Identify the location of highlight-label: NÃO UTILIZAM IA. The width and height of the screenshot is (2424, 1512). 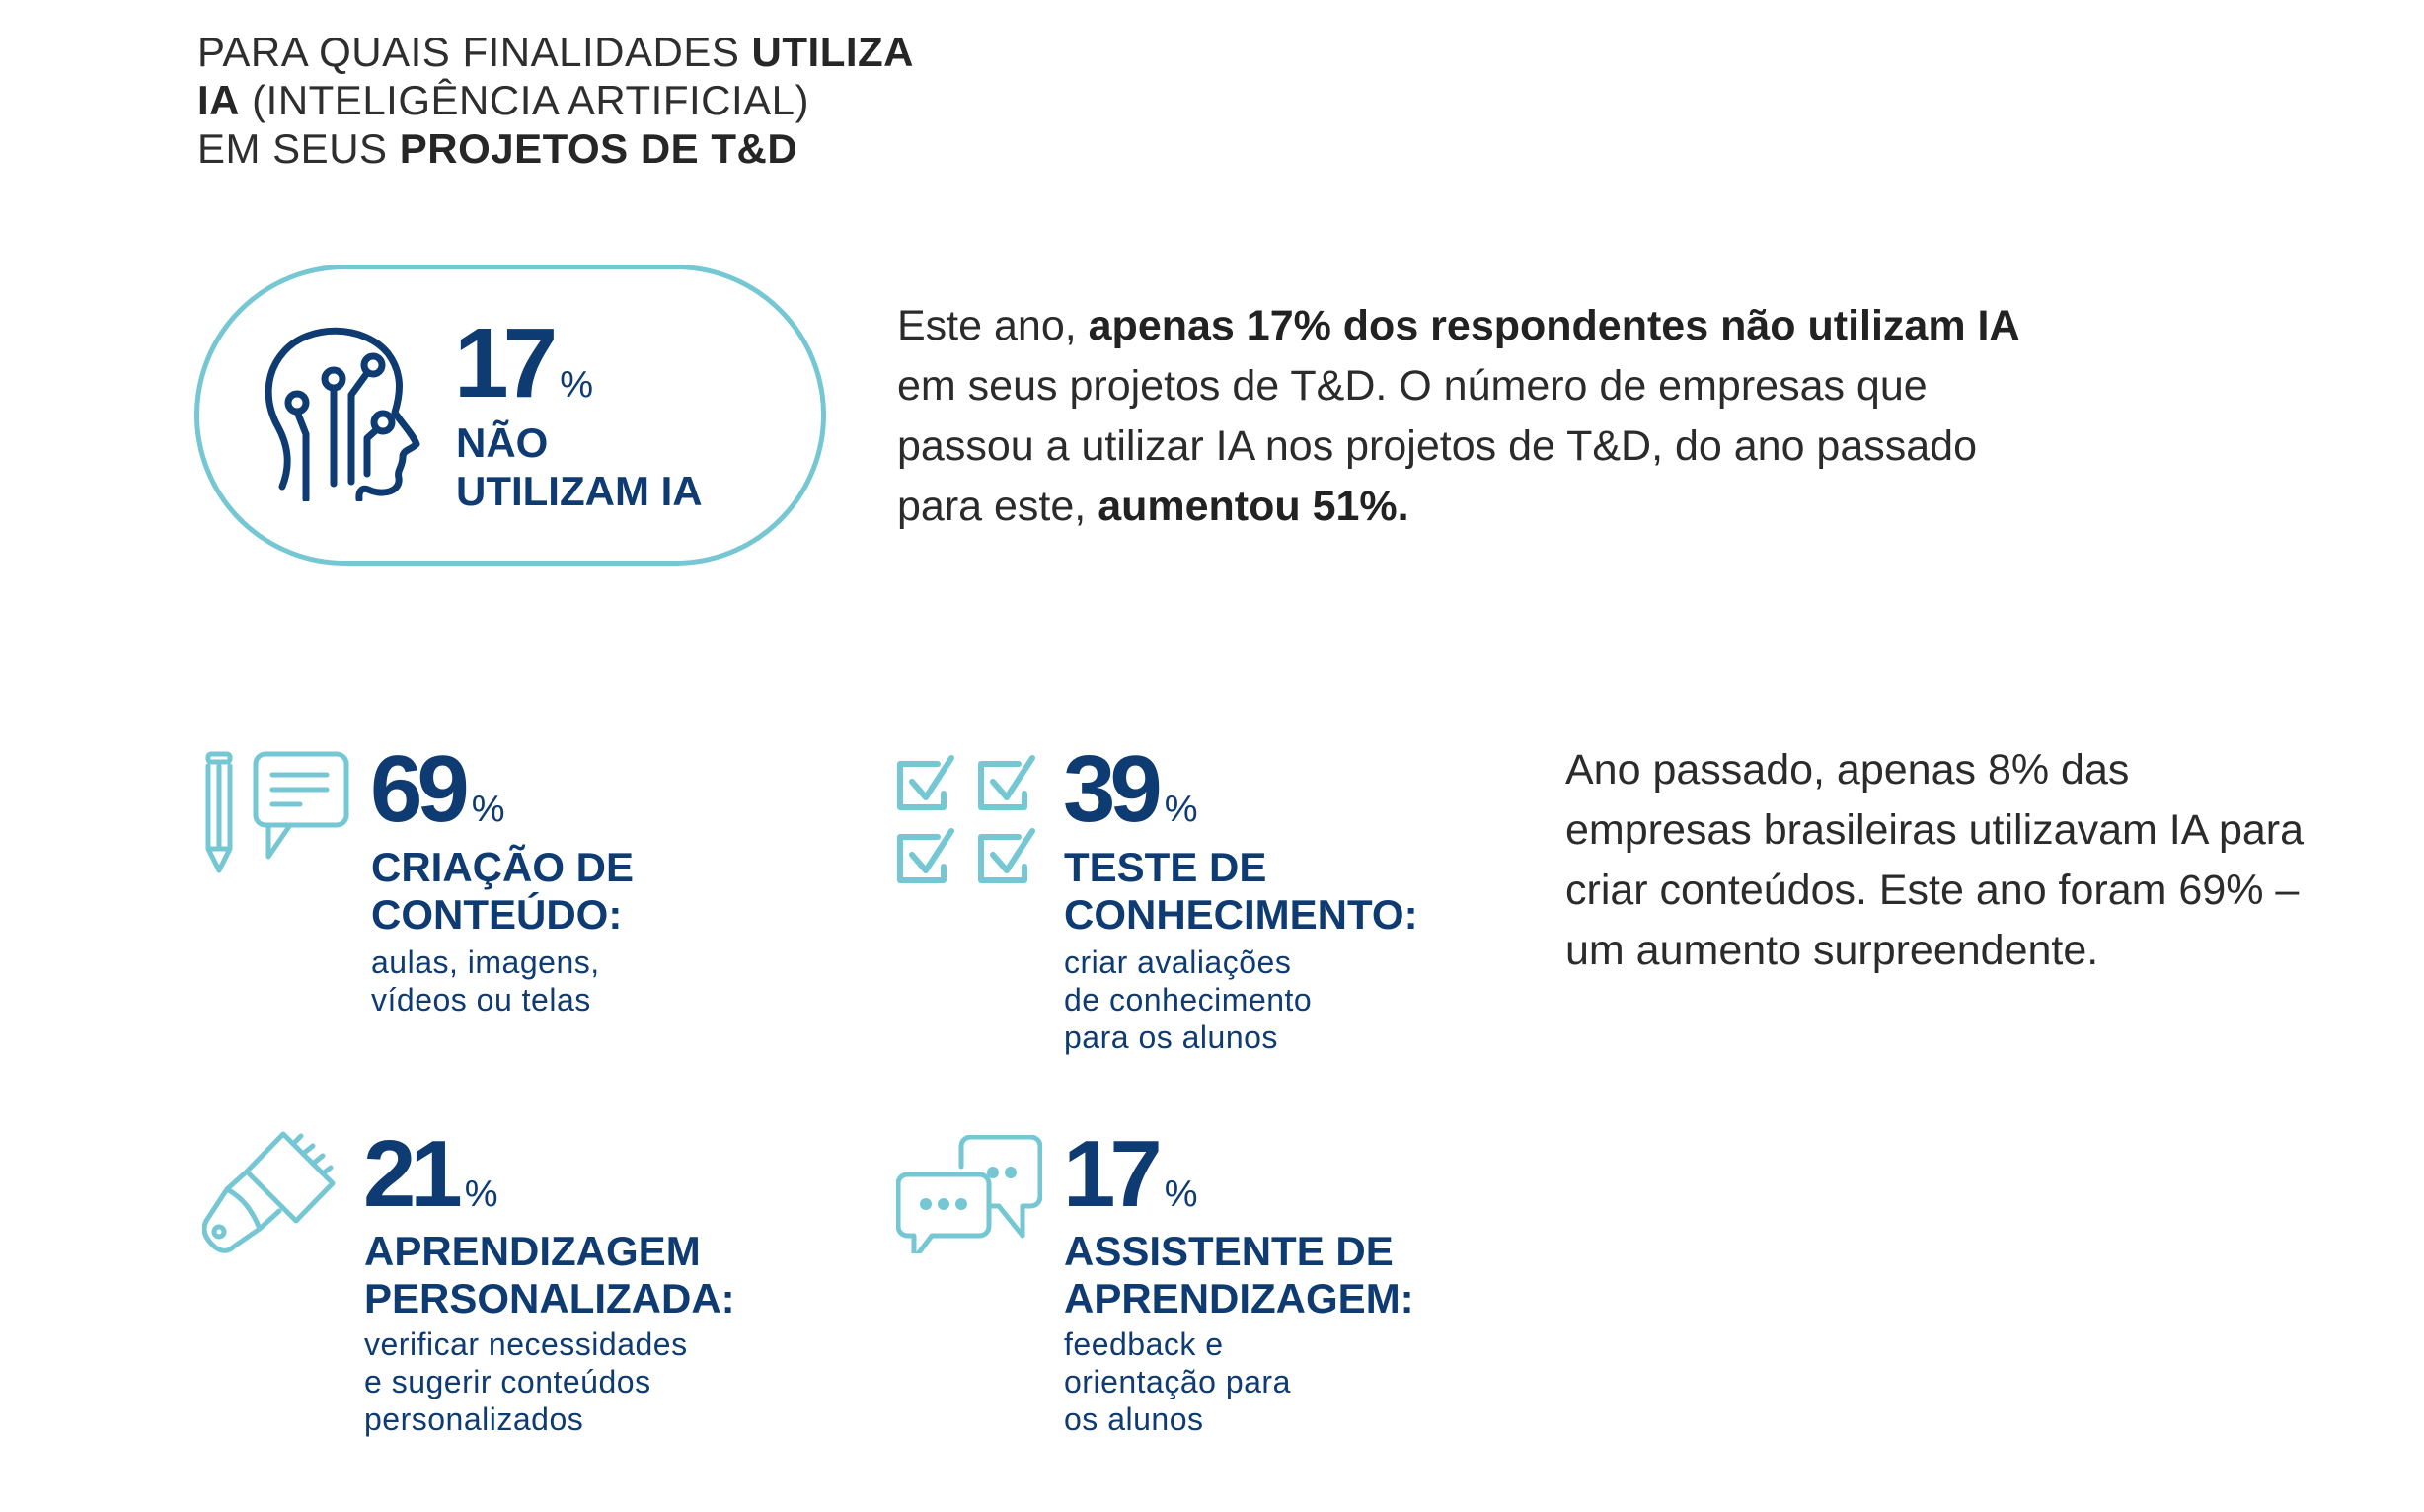
(579, 467).